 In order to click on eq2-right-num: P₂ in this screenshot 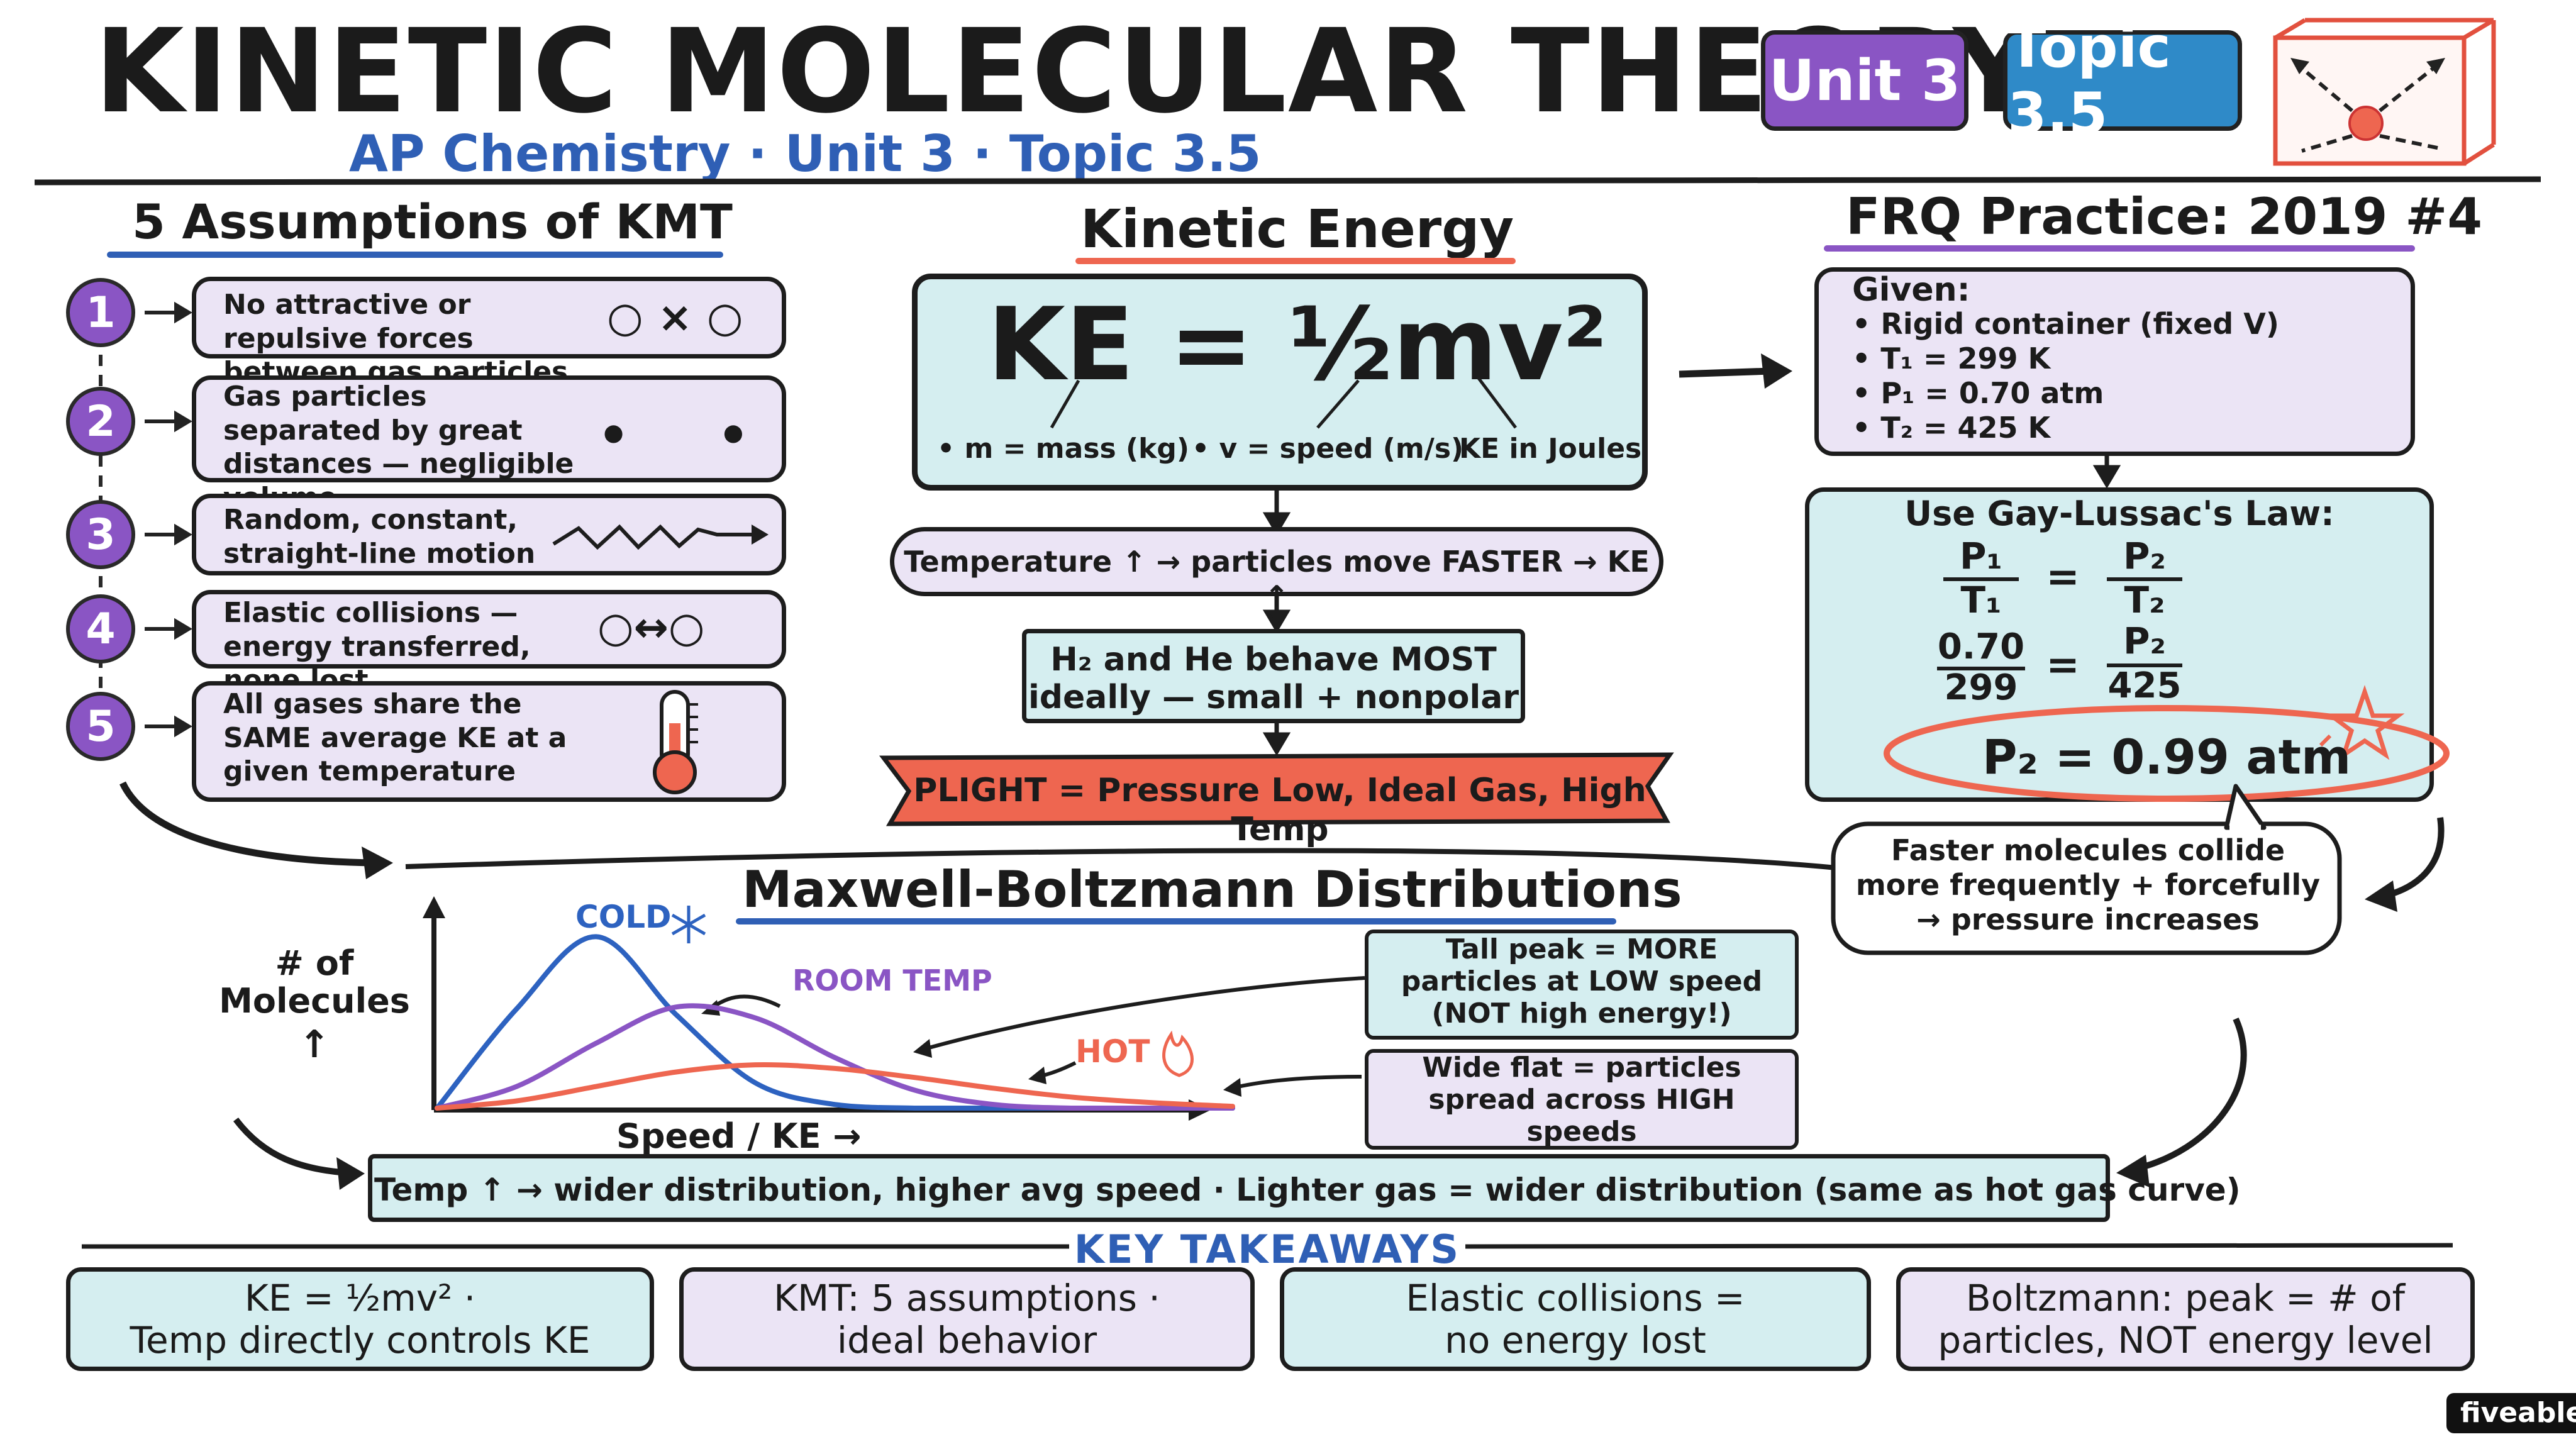, I will do `click(2144, 640)`.